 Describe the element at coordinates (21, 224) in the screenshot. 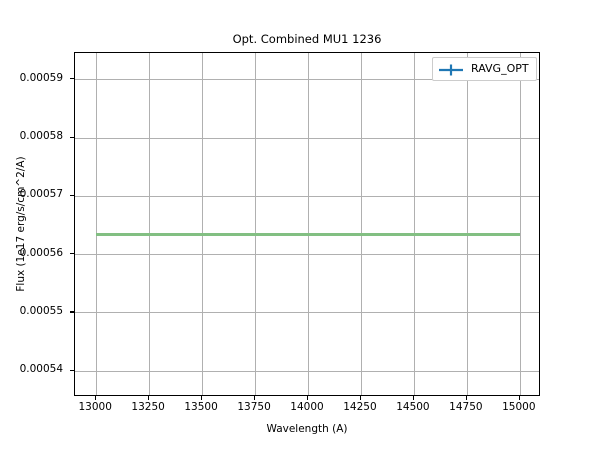

I see `y-axis-label: Flux (1e17 erg/s/cm^2/A)` at that location.